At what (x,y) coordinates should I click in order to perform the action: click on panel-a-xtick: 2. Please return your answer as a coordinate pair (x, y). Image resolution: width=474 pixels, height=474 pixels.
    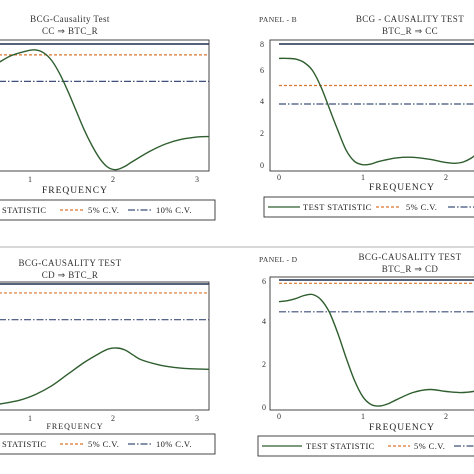
    Looking at the image, I should click on (113, 179).